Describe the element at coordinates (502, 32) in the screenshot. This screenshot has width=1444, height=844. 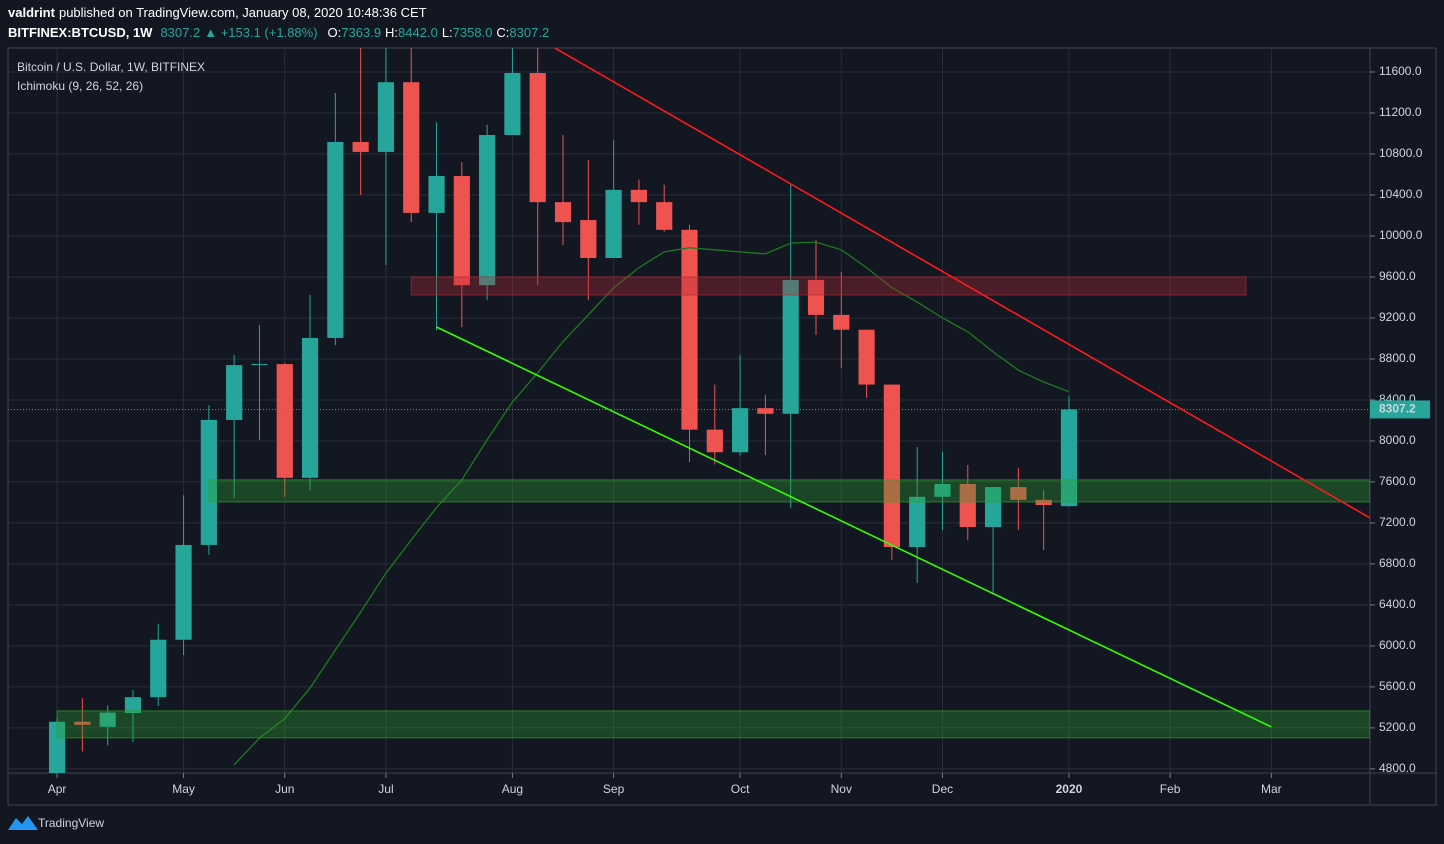
I see `ohlc-key: C:` at that location.